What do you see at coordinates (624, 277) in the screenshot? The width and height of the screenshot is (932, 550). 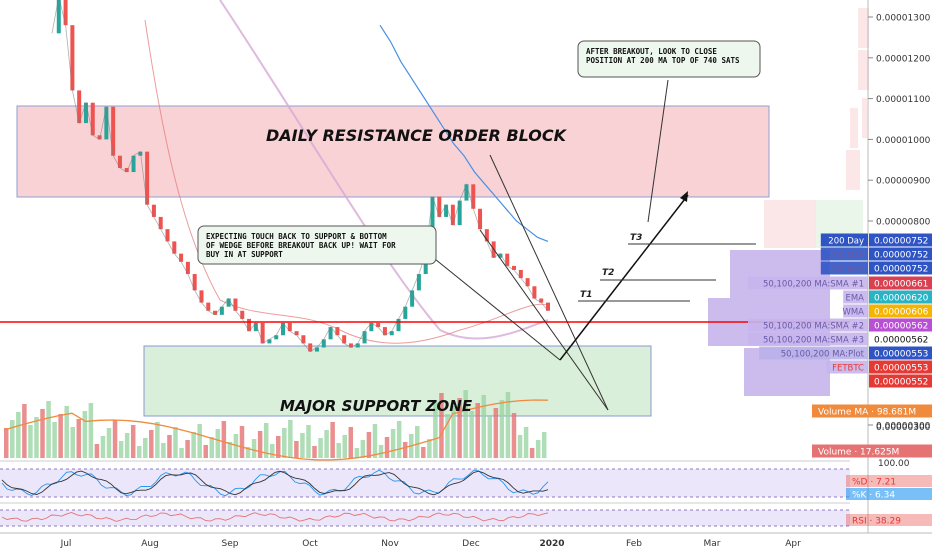 I see `breakout-arrow` at bounding box center [624, 277].